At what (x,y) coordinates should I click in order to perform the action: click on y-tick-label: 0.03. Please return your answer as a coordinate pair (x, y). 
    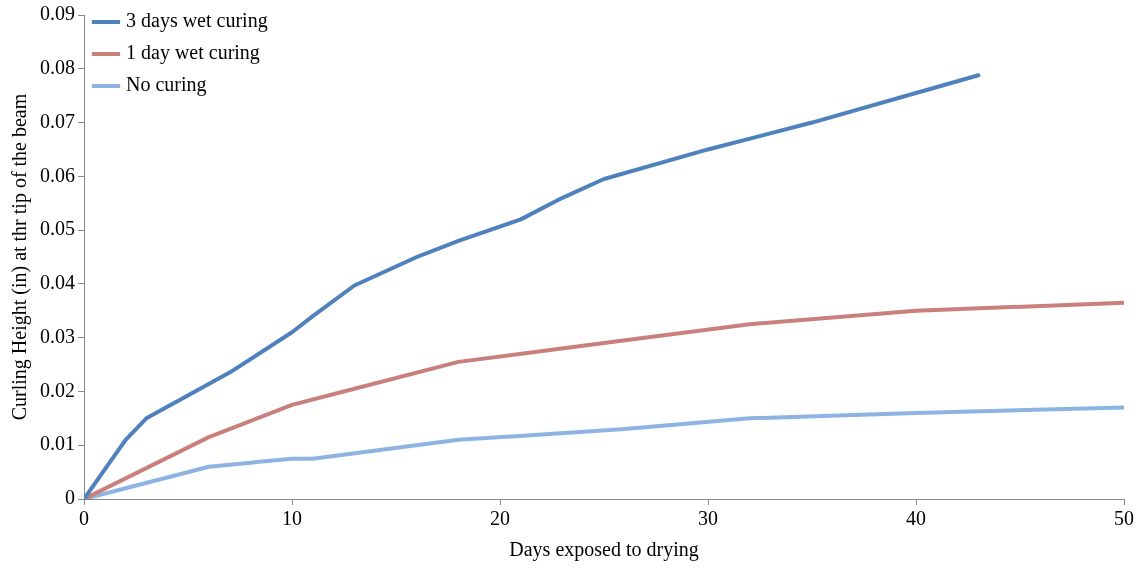
    Looking at the image, I should click on (57, 335).